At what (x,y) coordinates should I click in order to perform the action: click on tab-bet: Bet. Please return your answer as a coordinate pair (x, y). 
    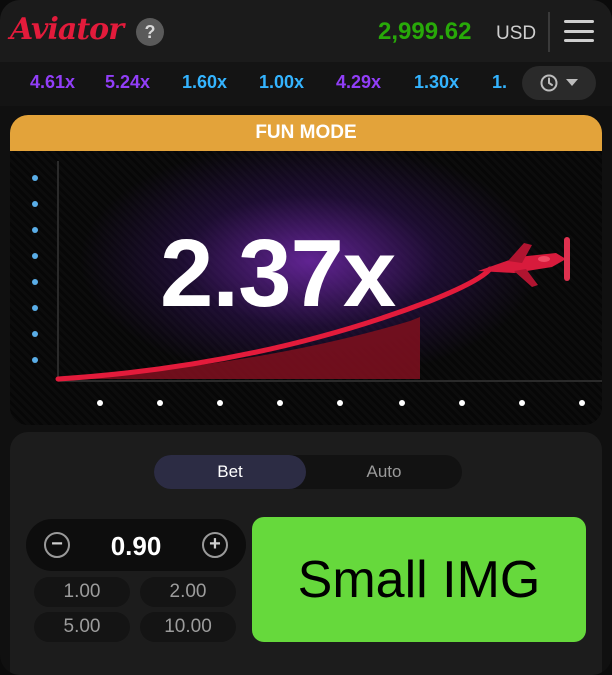
    Looking at the image, I should click on (230, 472).